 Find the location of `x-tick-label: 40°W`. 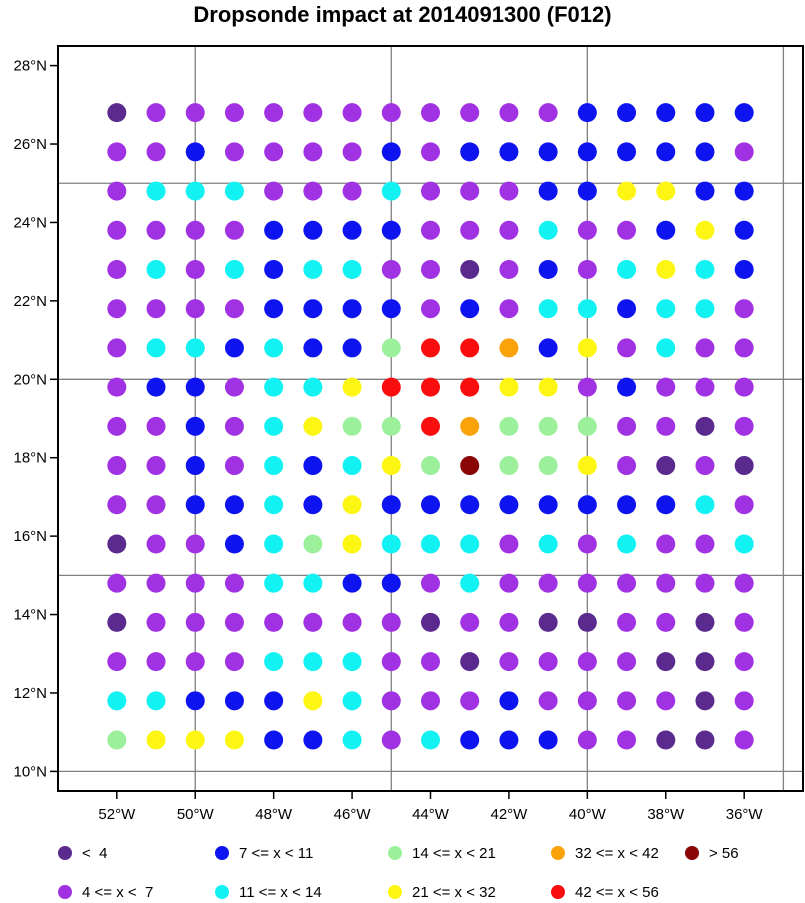

x-tick-label: 40°W is located at coordinates (588, 814).